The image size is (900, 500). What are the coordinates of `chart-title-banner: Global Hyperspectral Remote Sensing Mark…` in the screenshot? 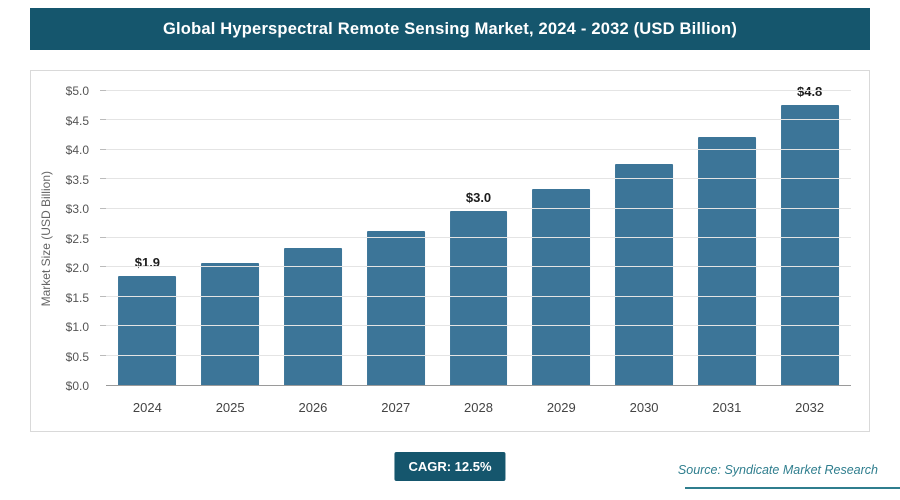 It's located at (450, 29).